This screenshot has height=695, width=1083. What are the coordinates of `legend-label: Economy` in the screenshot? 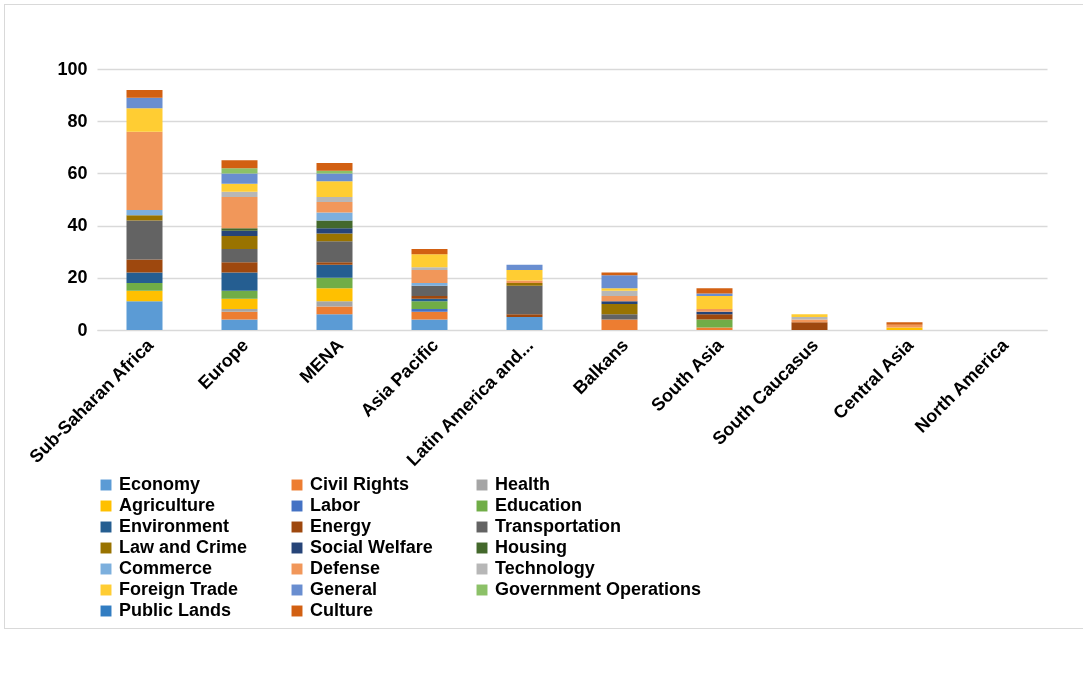 It's located at (160, 484).